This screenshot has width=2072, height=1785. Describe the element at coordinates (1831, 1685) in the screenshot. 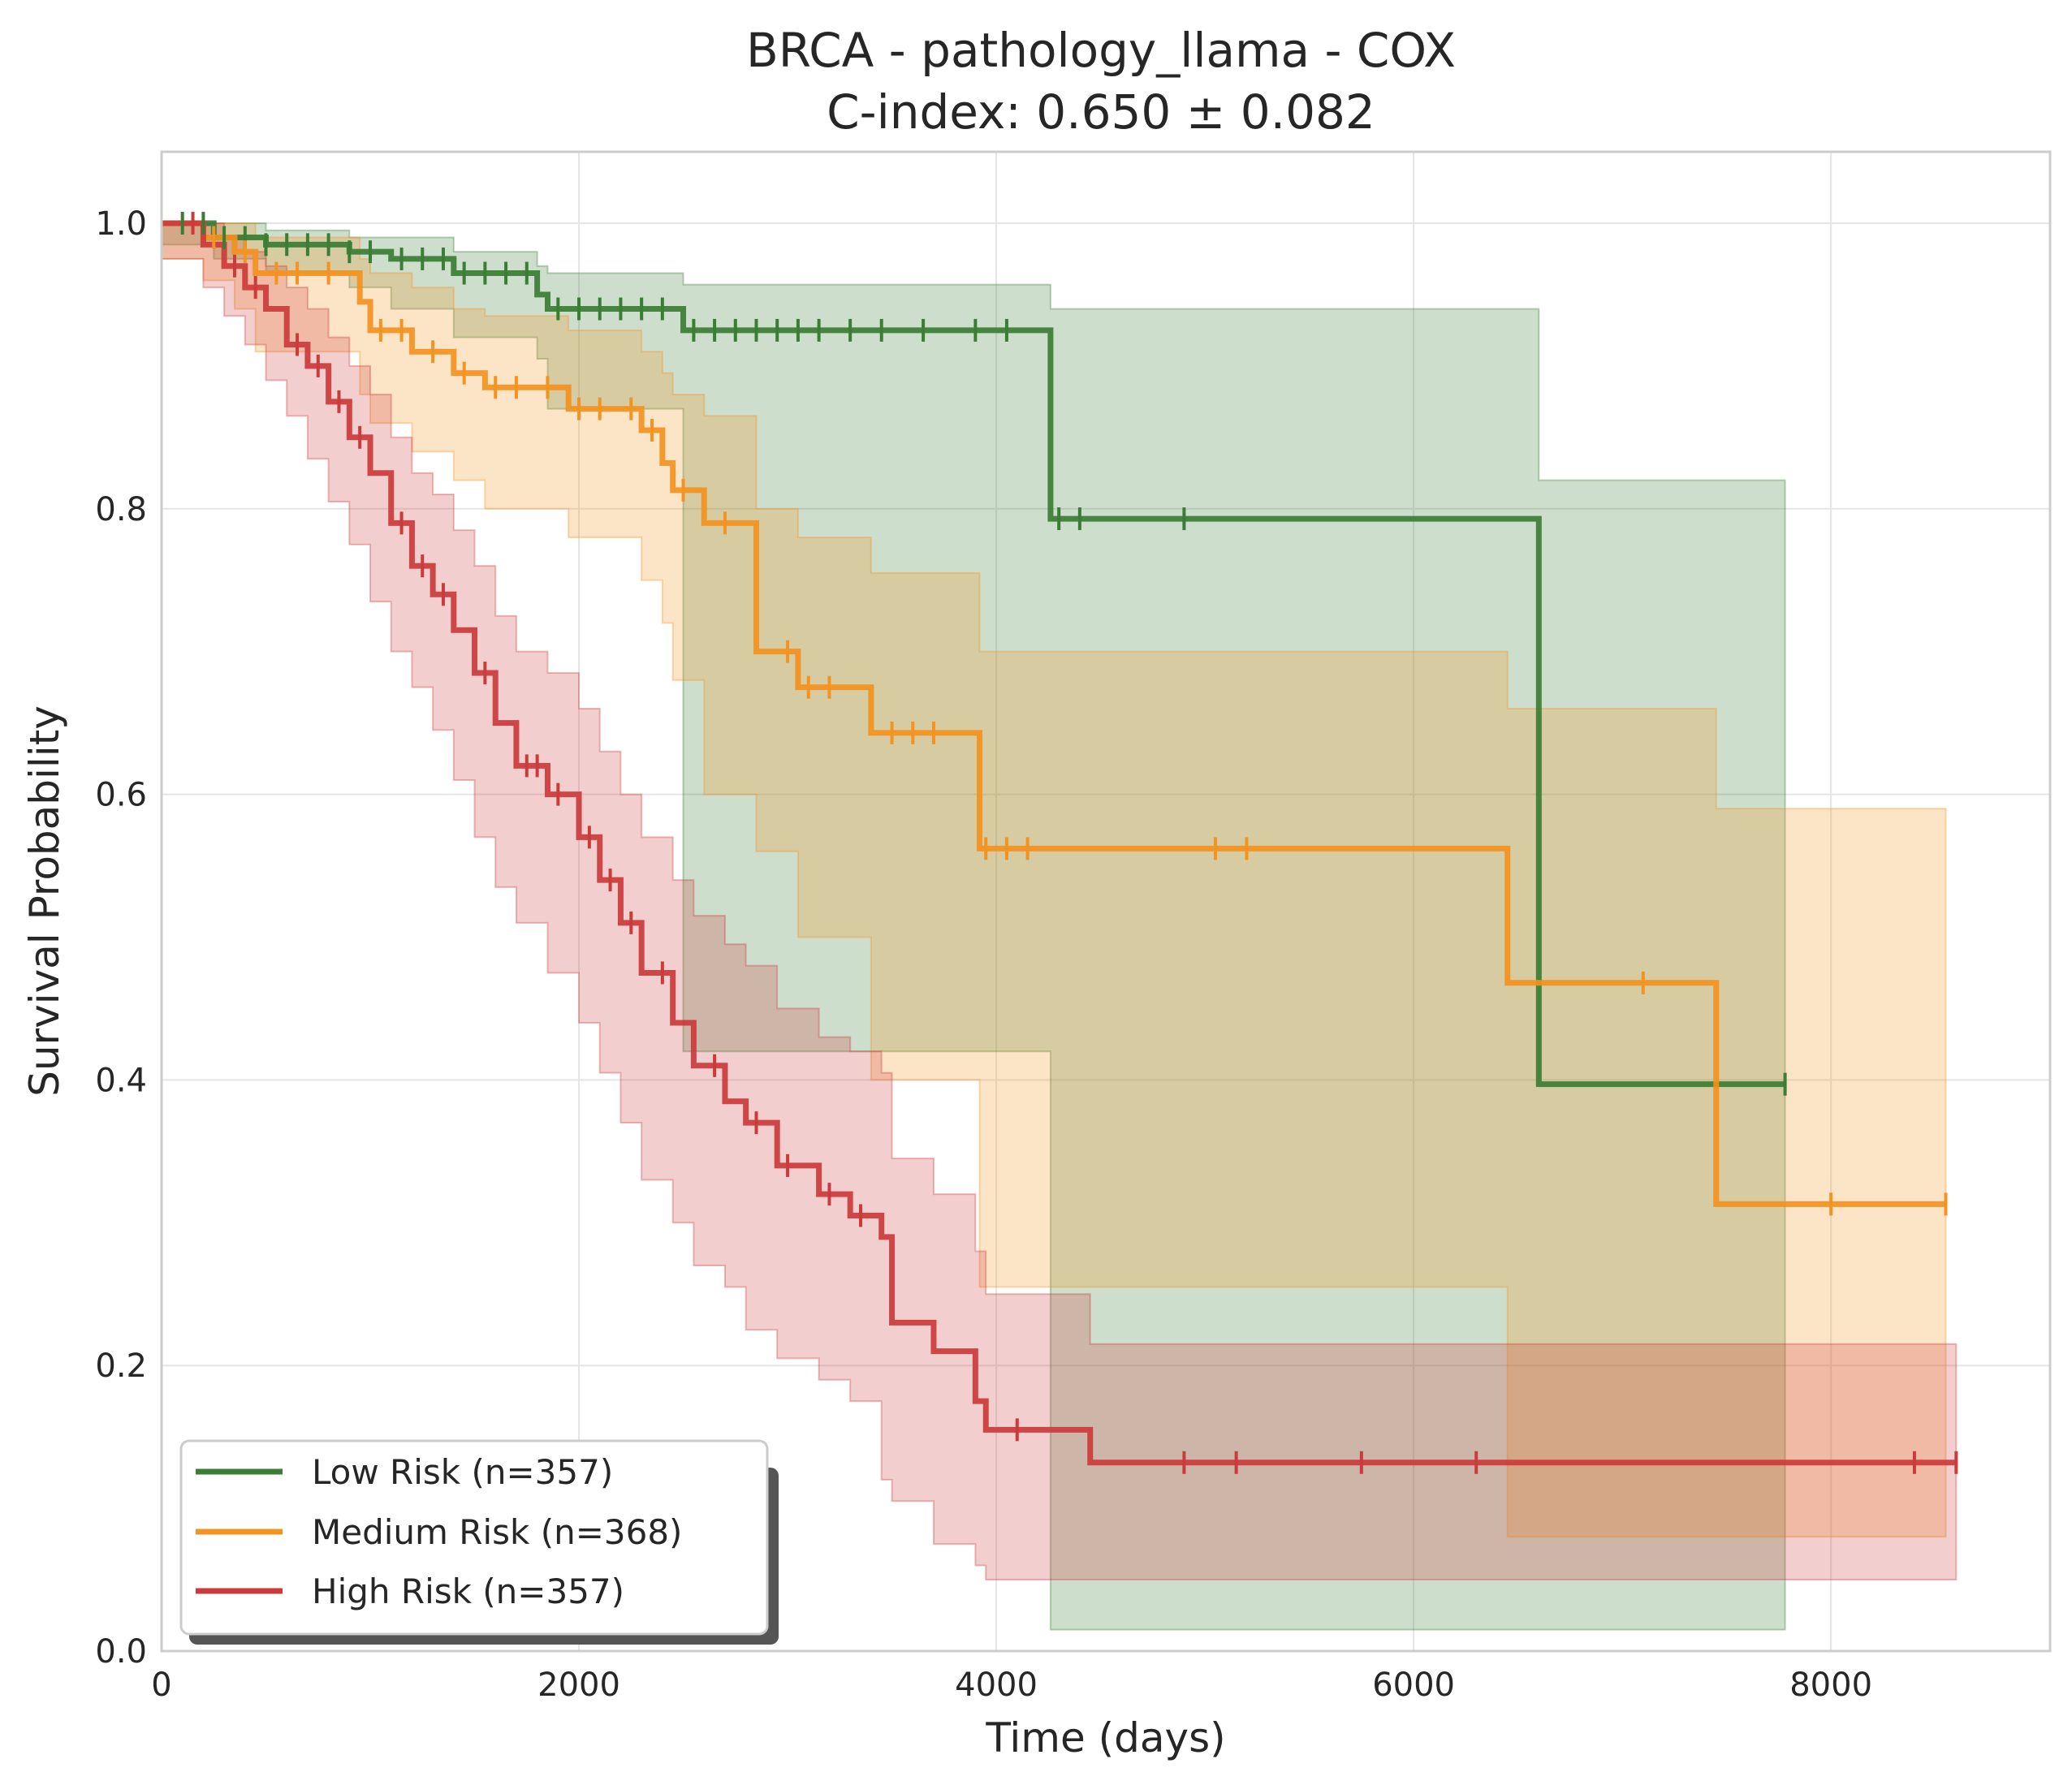

I see `x-tick-label: 8000` at that location.